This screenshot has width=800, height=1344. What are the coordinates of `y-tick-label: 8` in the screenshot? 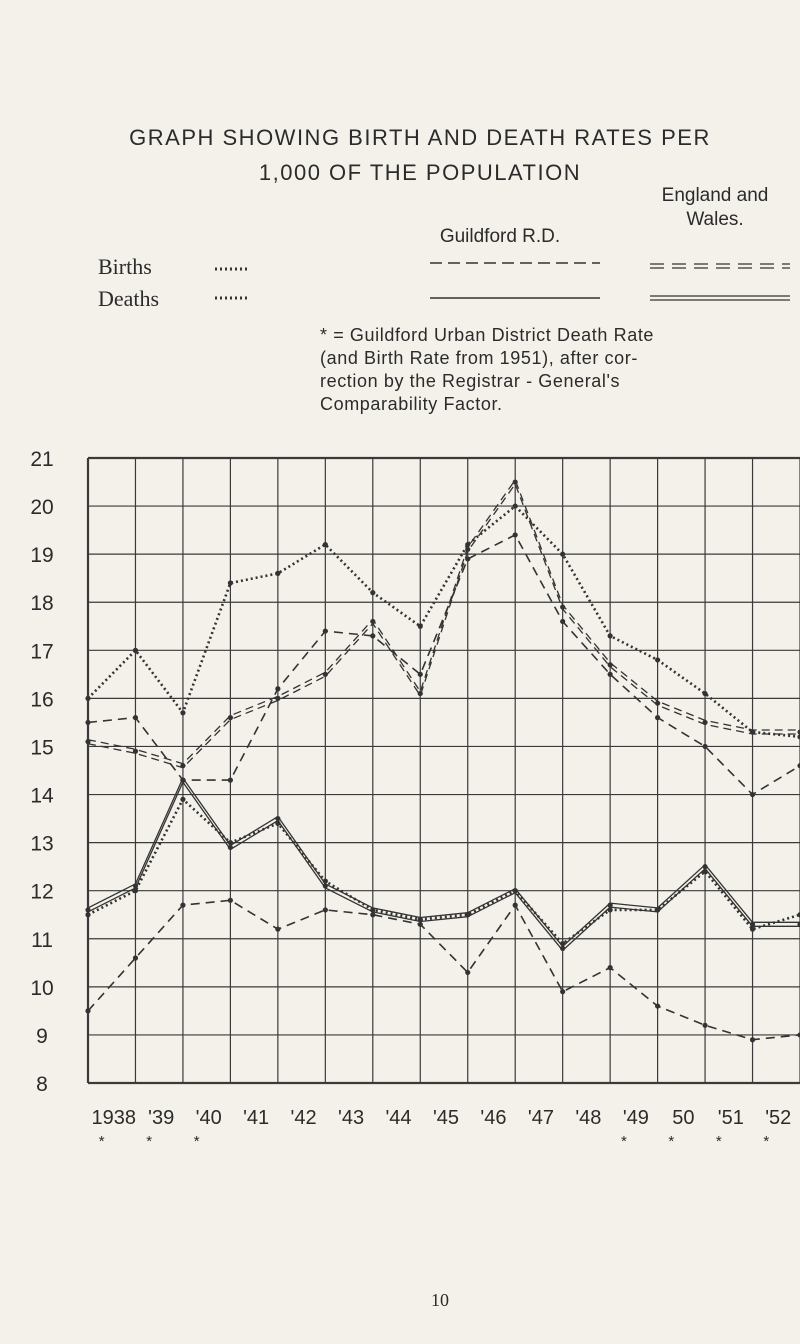 It's located at (42, 1084).